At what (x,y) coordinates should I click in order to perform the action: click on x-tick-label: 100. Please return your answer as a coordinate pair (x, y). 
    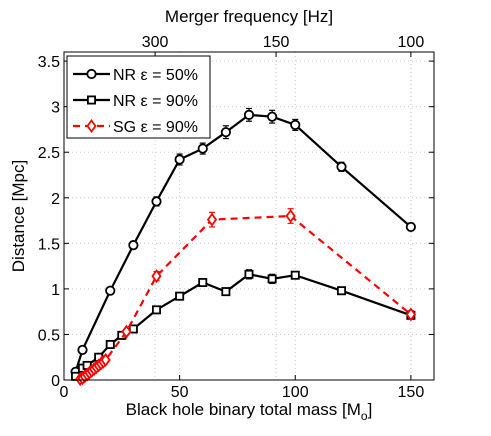
    Looking at the image, I should click on (295, 392).